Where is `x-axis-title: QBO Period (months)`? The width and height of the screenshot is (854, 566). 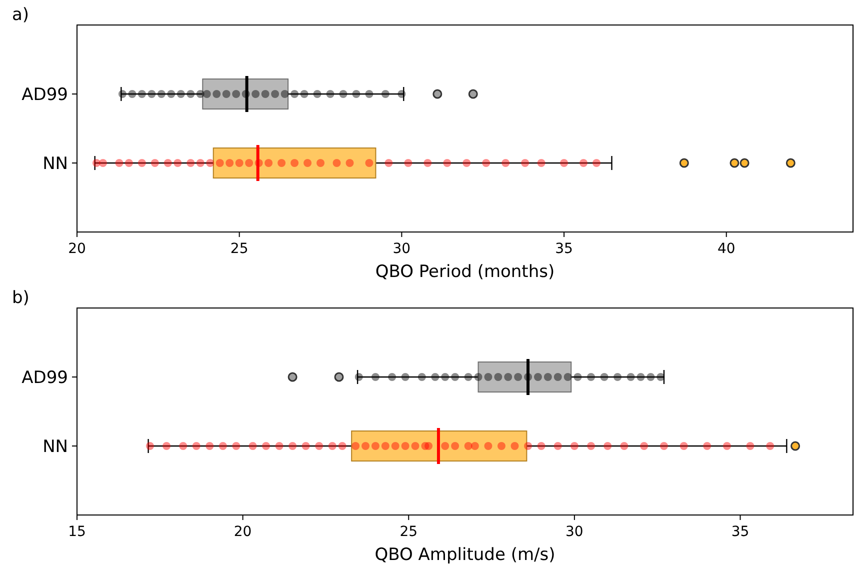 x-axis-title: QBO Period (months) is located at coordinates (465, 272).